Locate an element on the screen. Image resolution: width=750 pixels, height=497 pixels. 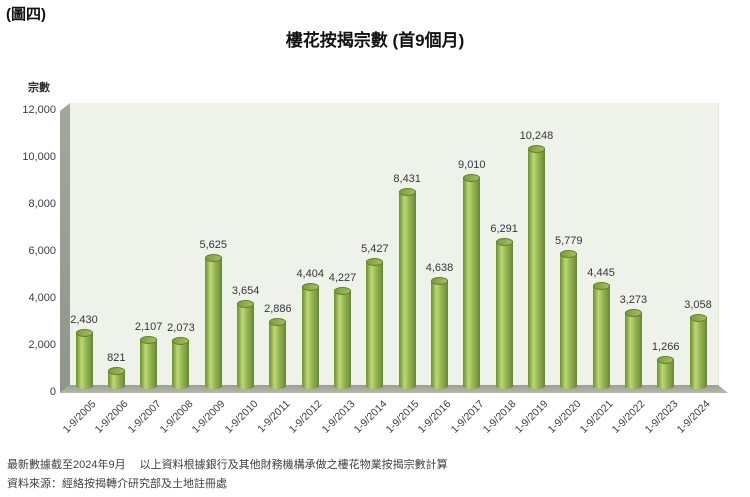
x-axis-tick-label: 1-9/2020 is located at coordinates (564, 417).